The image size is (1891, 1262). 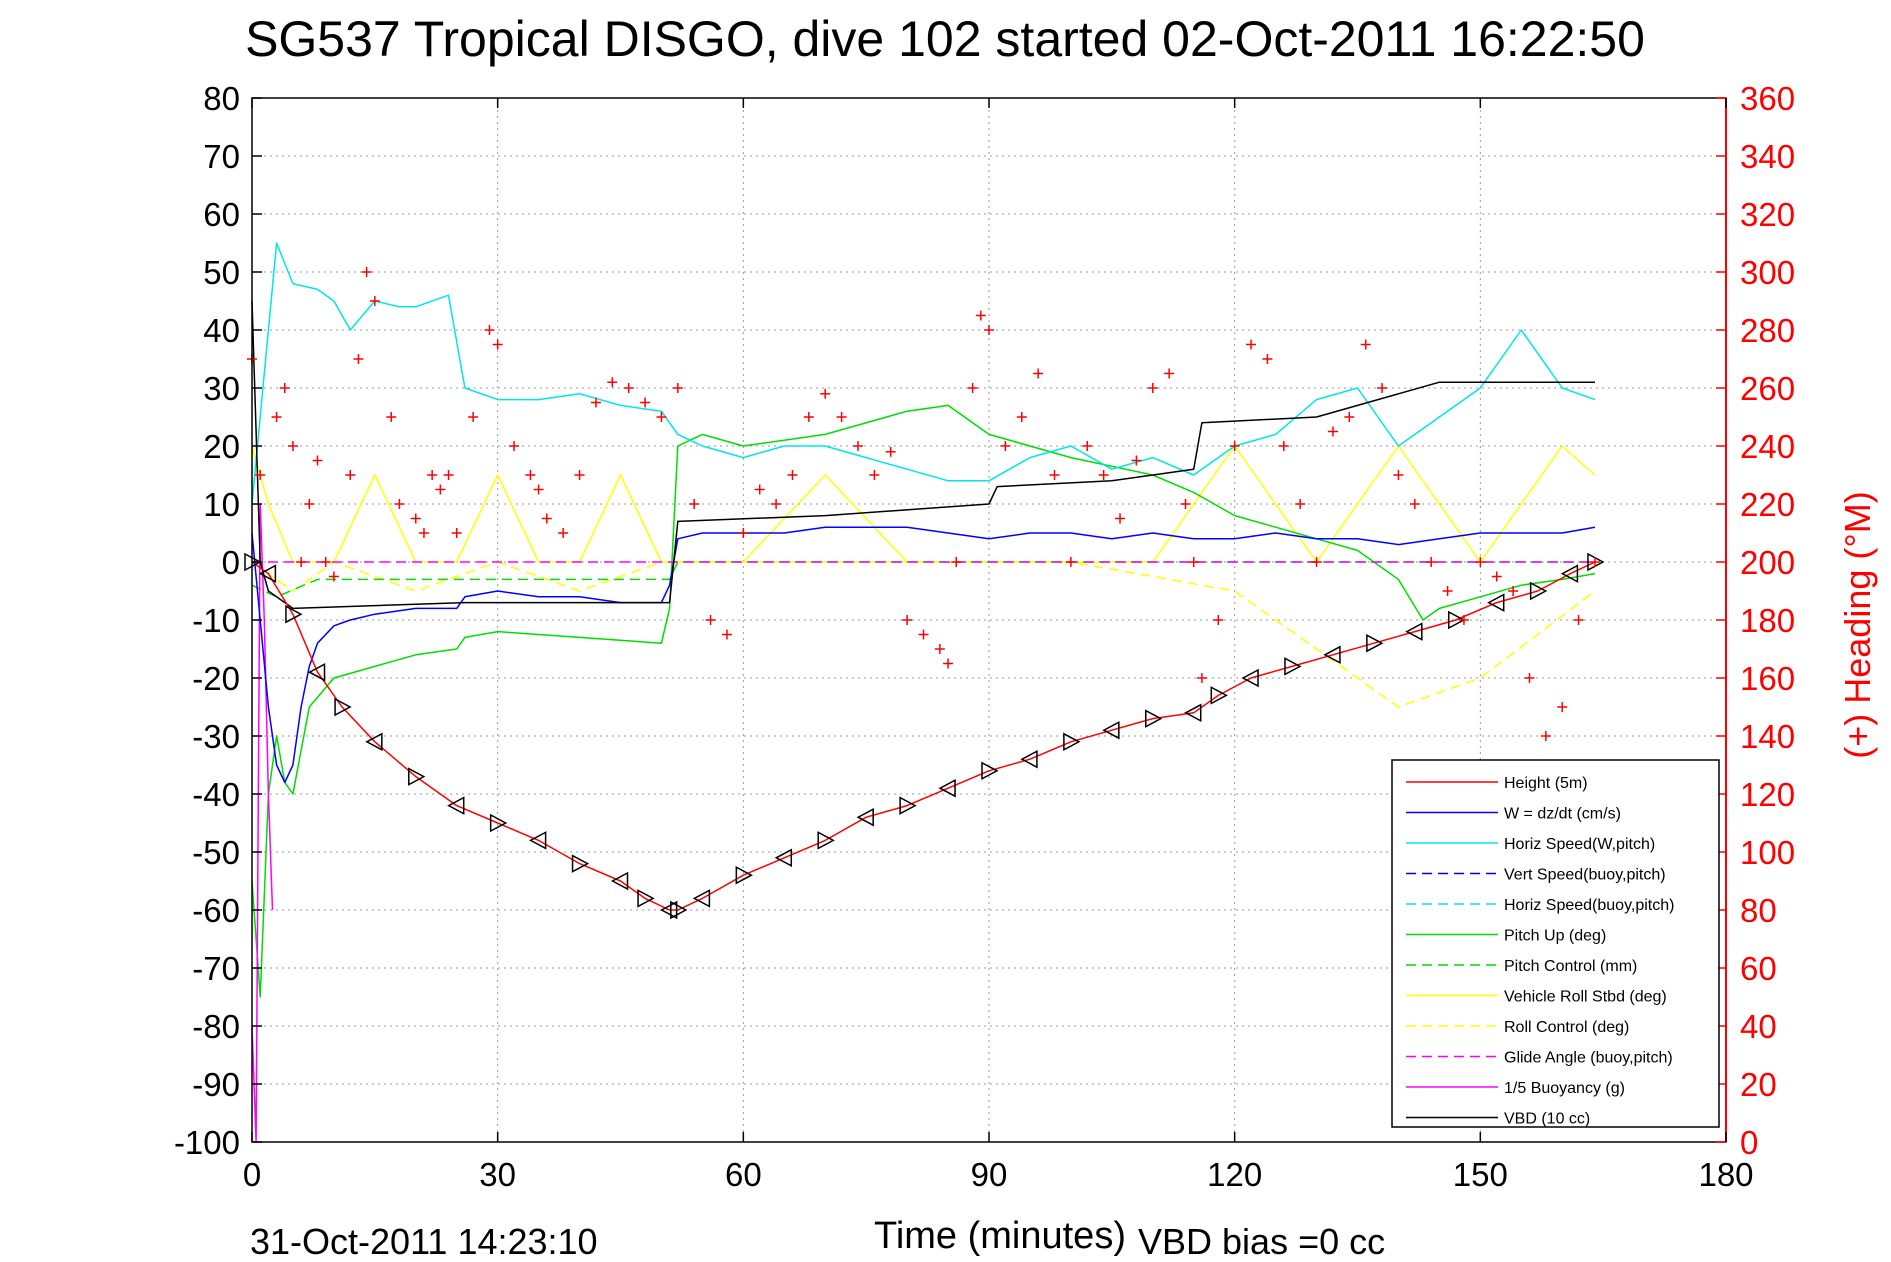 I want to click on legend-entry: W = dz/dt (cm/s), so click(x=1513, y=814).